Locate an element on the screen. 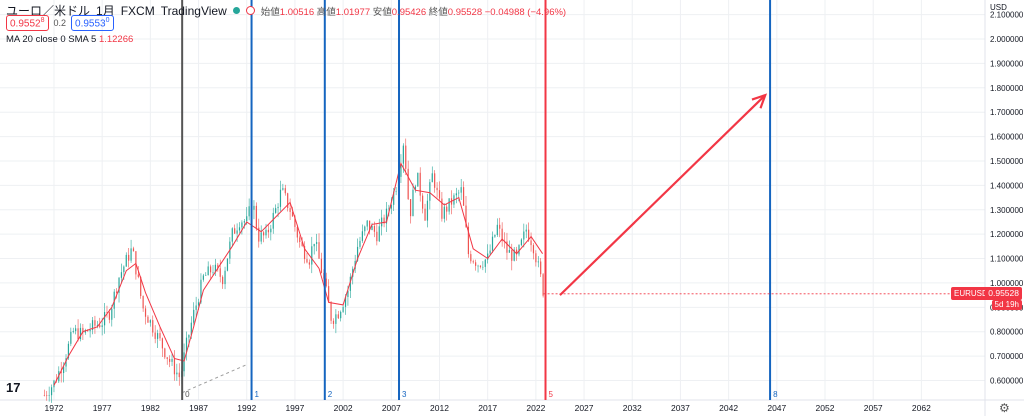 Image resolution: width=1024 pixels, height=416 pixels. cycle-number-label: 1 is located at coordinates (257, 394).